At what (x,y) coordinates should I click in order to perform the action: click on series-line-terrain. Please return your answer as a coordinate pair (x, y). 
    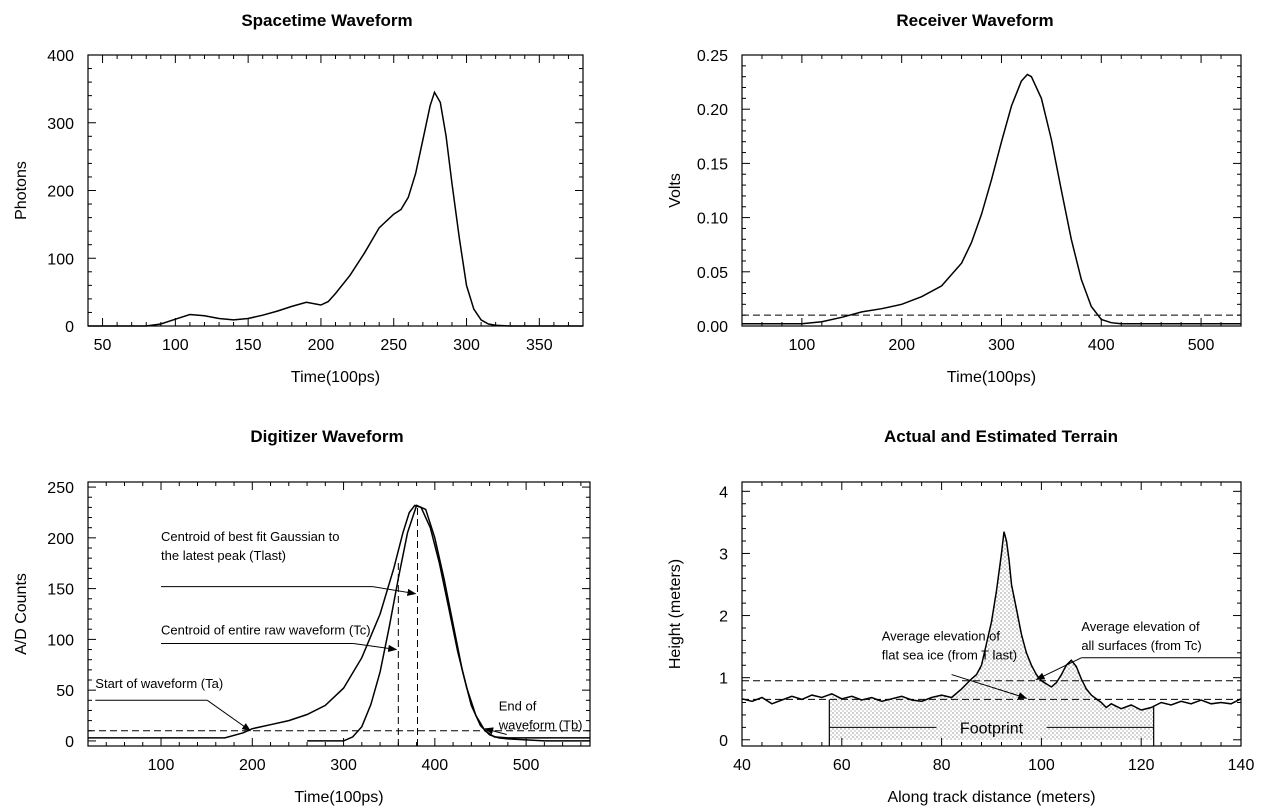
    Looking at the image, I should click on (991, 621).